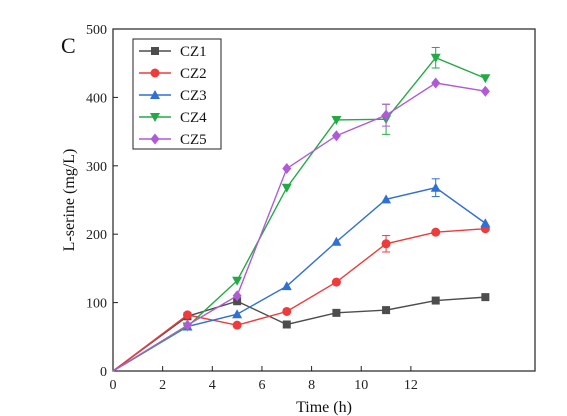 The height and width of the screenshot is (416, 567). Describe the element at coordinates (96, 167) in the screenshot. I see `y-tick-label: 300` at that location.